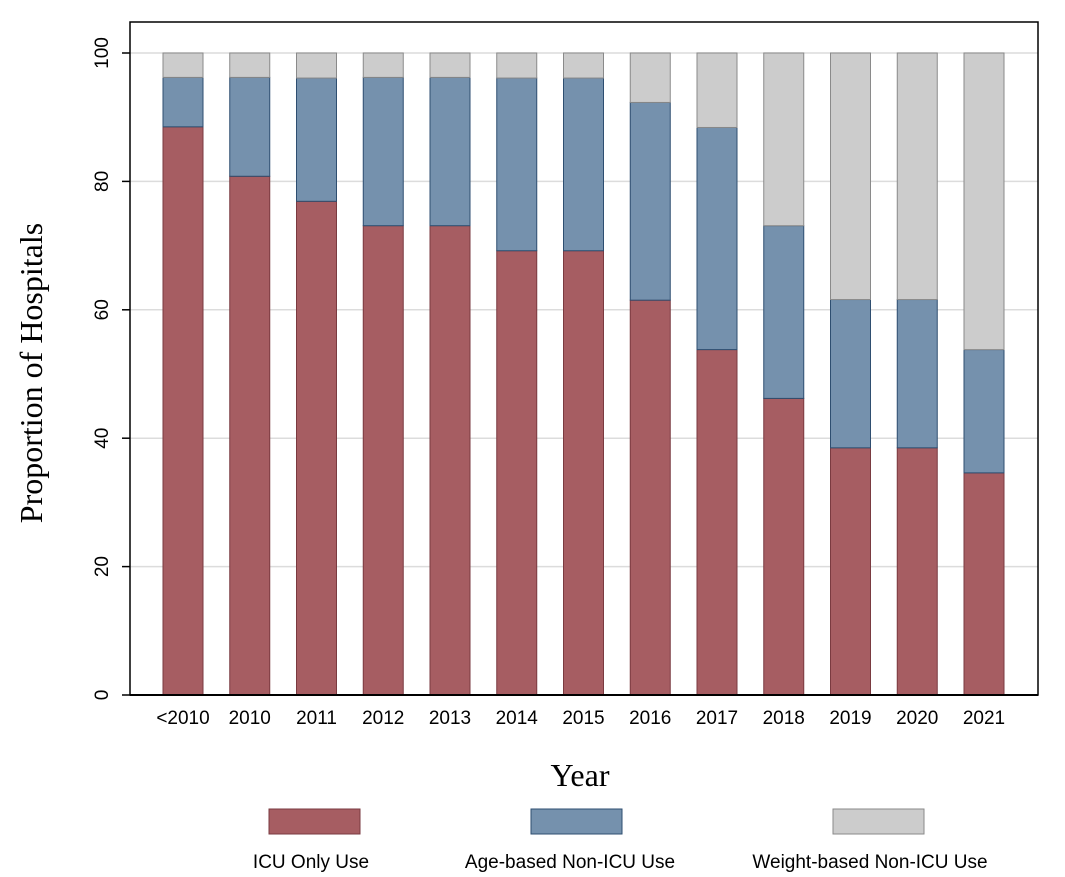 Image resolution: width=1065 pixels, height=877 pixels. I want to click on y-tick-label: 60, so click(102, 309).